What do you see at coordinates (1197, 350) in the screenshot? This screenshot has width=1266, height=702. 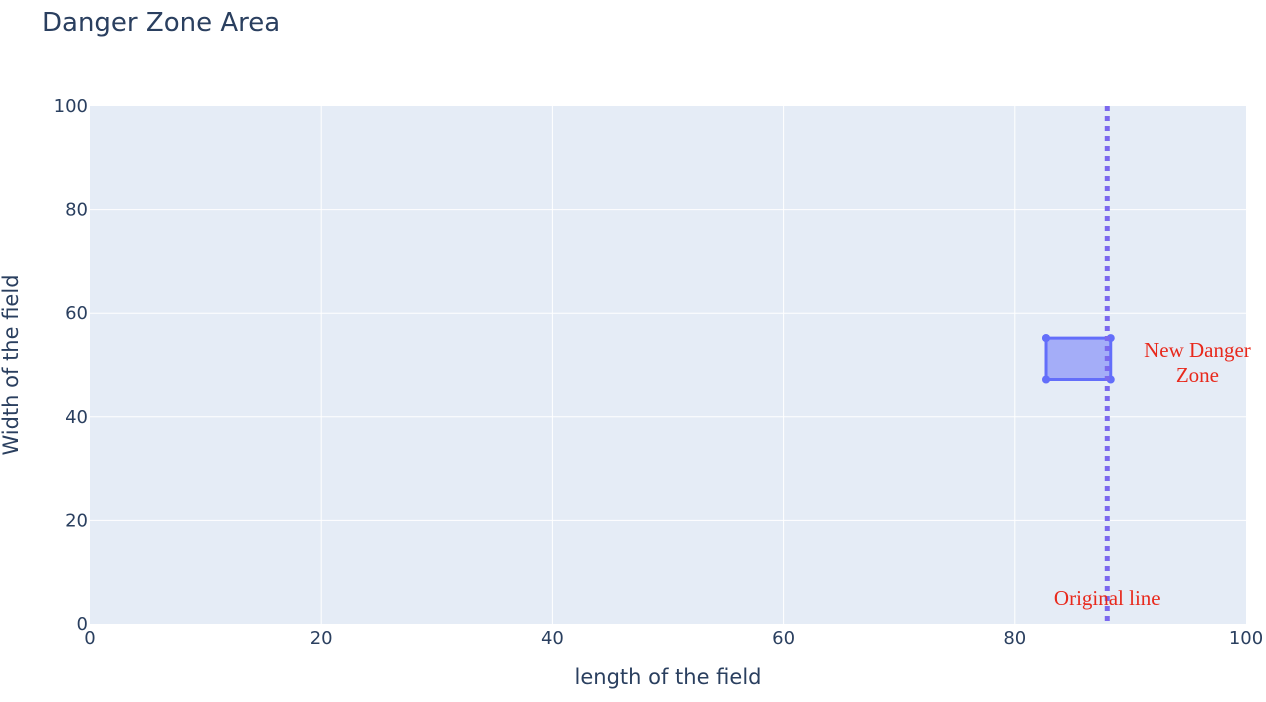 I see `annotation-line: New Danger` at bounding box center [1197, 350].